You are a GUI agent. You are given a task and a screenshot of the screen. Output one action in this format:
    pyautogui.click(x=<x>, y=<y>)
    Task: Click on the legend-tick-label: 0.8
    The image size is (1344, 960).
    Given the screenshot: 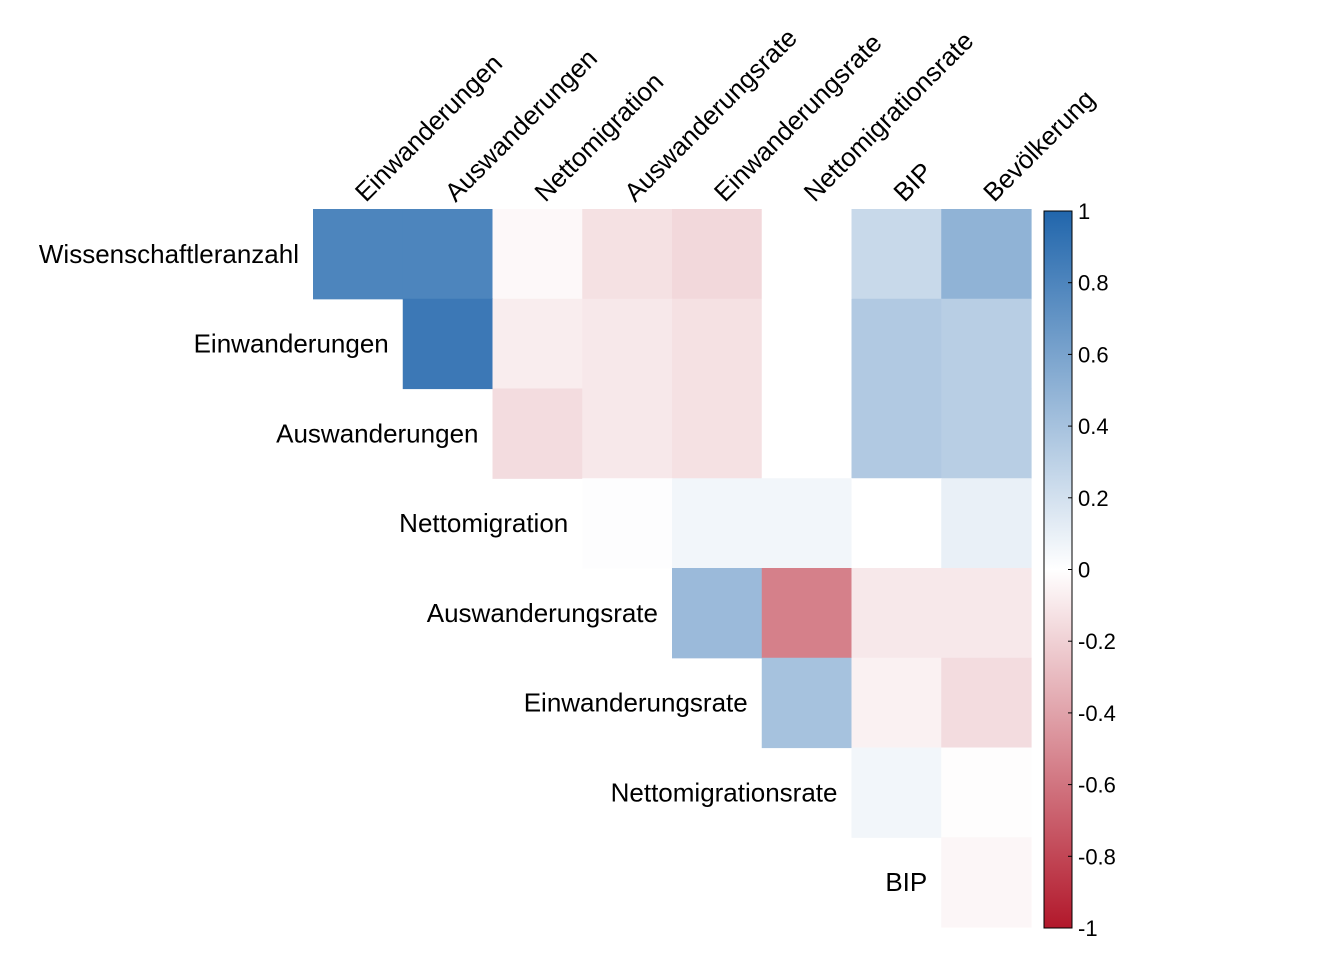 What is the action you would take?
    pyautogui.click(x=1093, y=283)
    